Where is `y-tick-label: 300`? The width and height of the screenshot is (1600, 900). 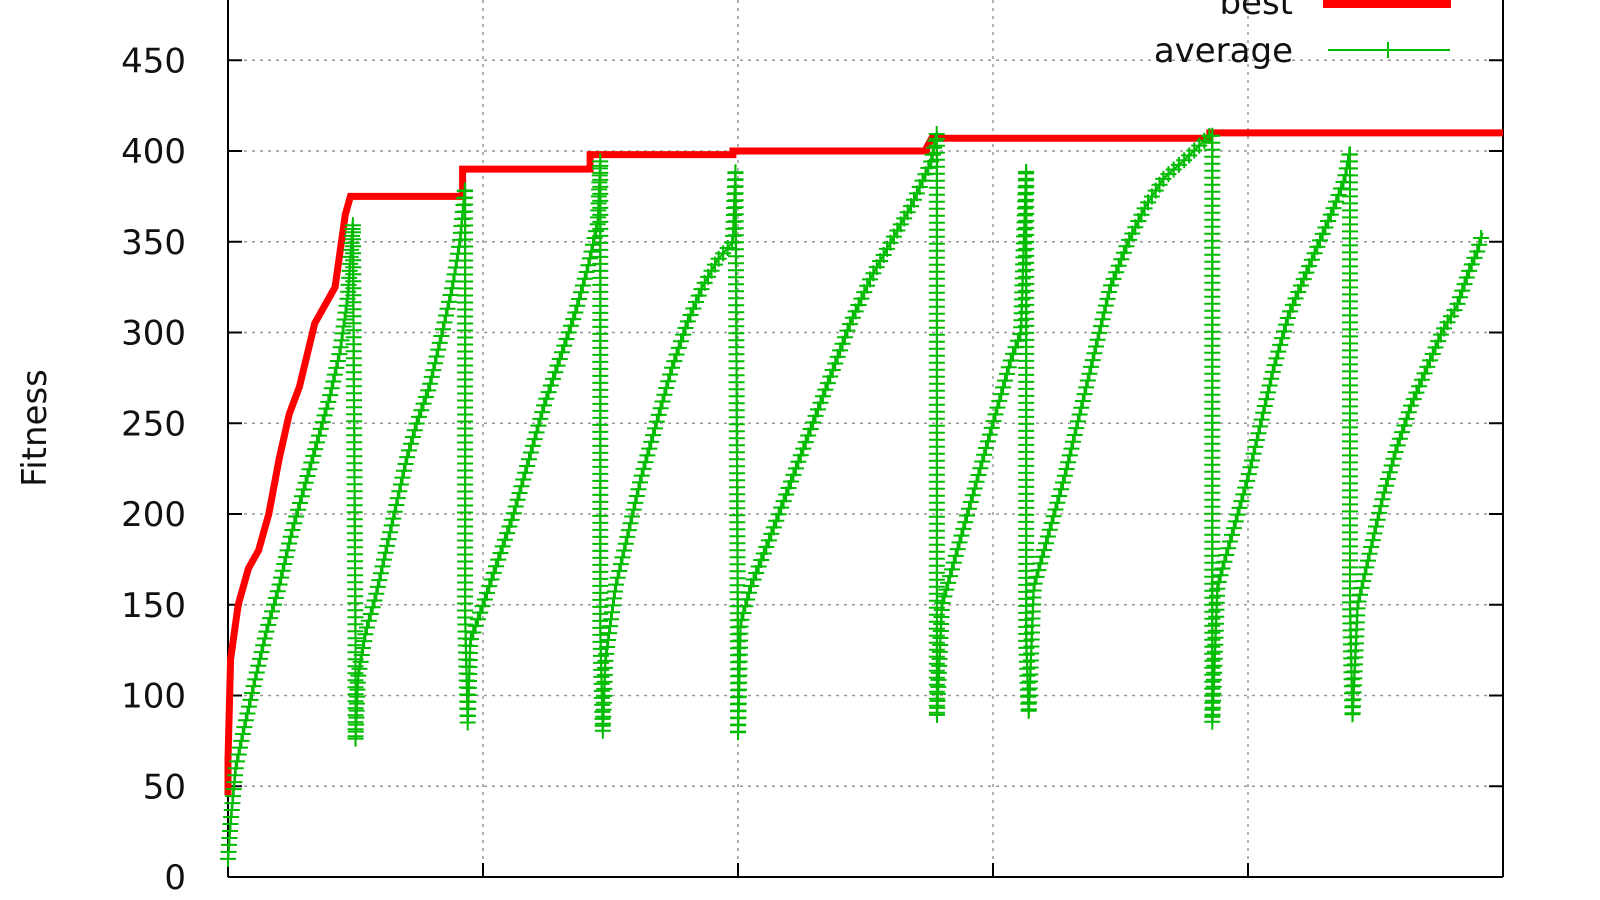 y-tick-label: 300 is located at coordinates (153, 334).